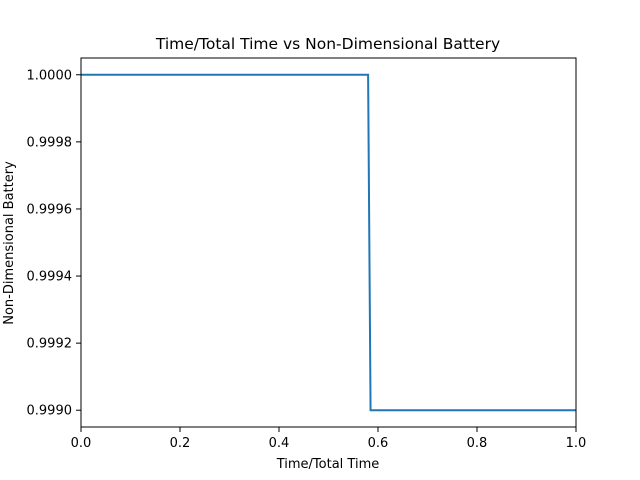  What do you see at coordinates (50, 411) in the screenshot?
I see `y-tick-label: 0.9990` at bounding box center [50, 411].